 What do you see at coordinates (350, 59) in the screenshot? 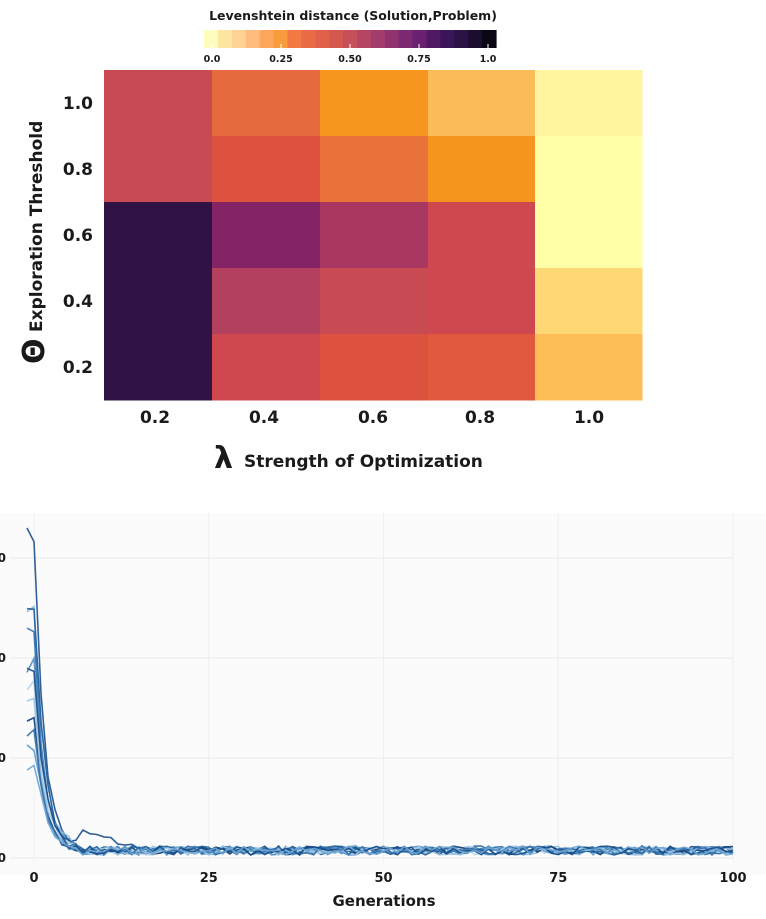
I see `colorbar-tick-label: 0.50` at bounding box center [350, 59].